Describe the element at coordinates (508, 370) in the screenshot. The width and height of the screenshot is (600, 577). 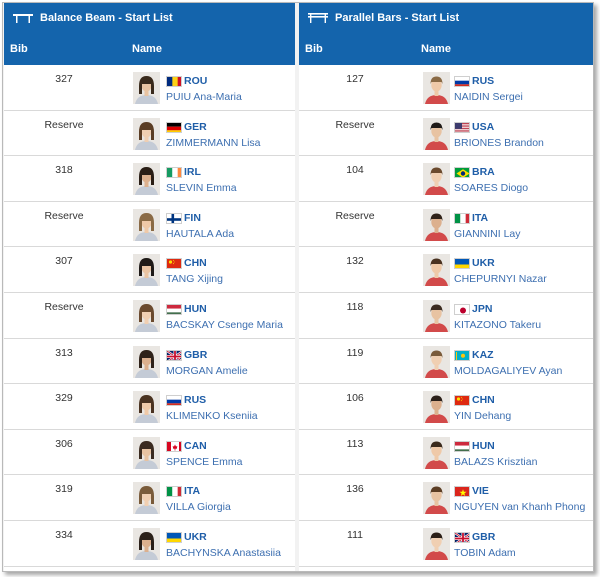
I see `athlete-name-link: MOLDAGALIYEV Ayan` at that location.